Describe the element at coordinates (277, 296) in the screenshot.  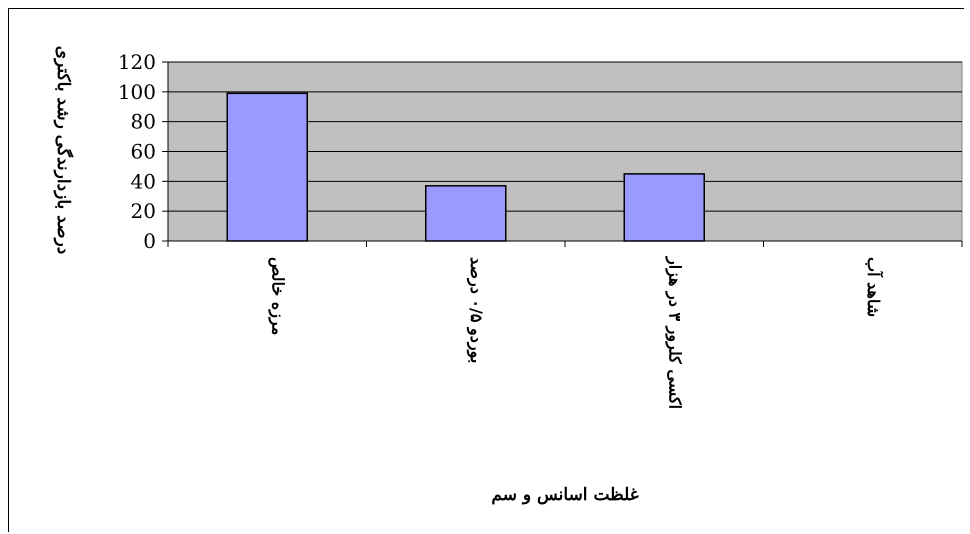
I see `x-category-label: مرزه خالص` at that location.